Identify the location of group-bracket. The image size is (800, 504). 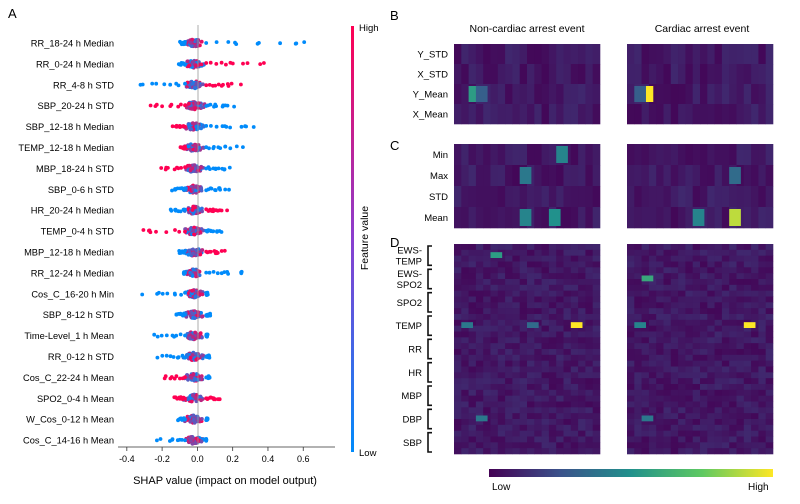
(429, 279).